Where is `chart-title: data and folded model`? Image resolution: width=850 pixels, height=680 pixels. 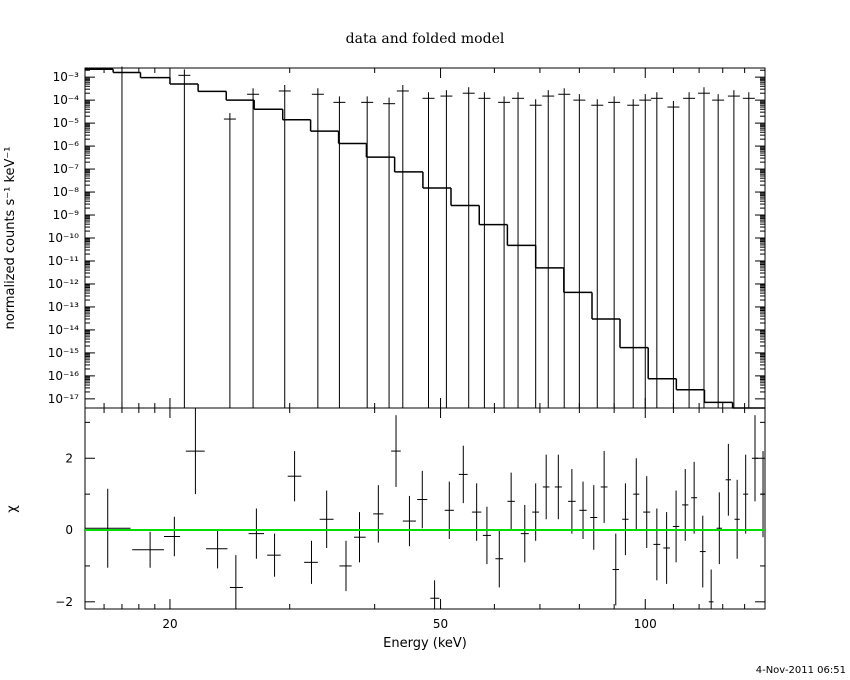 chart-title: data and folded model is located at coordinates (425, 39).